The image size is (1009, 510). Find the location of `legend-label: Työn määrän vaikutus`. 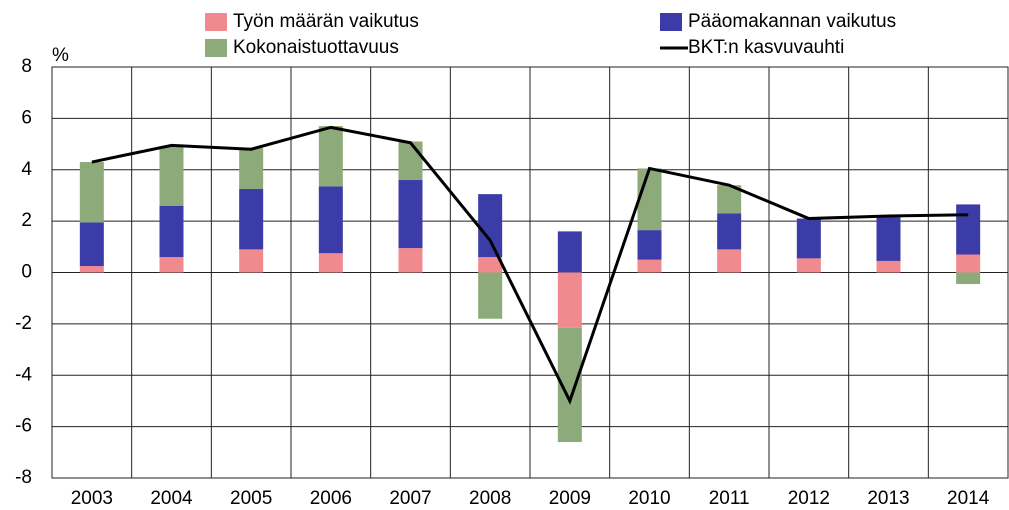

legend-label: Työn määrän vaikutus is located at coordinates (326, 21).